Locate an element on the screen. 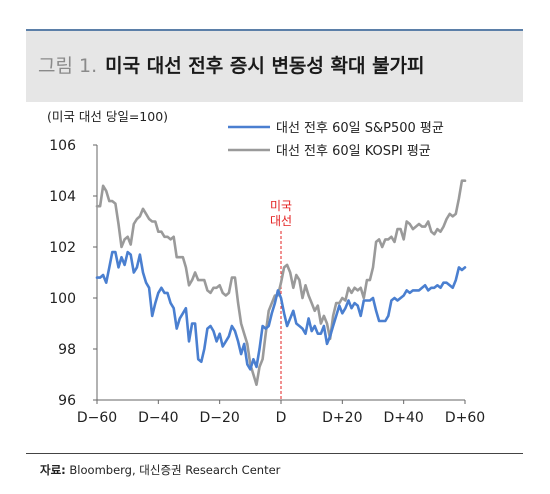 The image size is (550, 494). x-tick-label: D+40 is located at coordinates (404, 418).